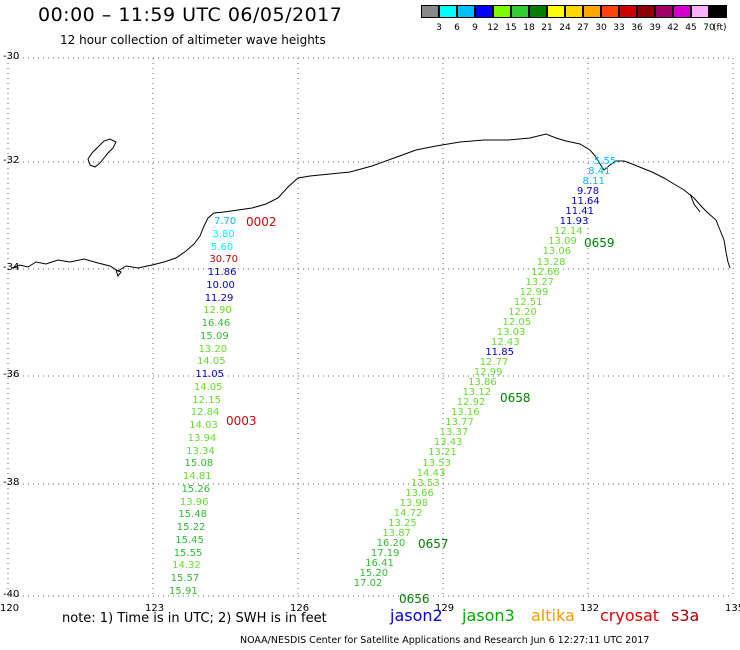 The height and width of the screenshot is (650, 740). Describe the element at coordinates (222, 272) in the screenshot. I see `wave-height-value: 11.86` at that location.